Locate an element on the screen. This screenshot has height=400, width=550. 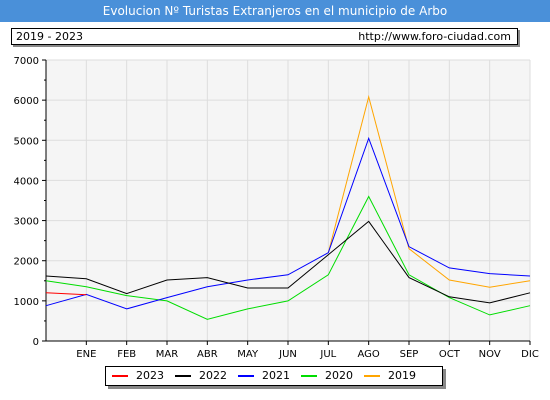
x-tick-label: OCT is located at coordinates (450, 354).